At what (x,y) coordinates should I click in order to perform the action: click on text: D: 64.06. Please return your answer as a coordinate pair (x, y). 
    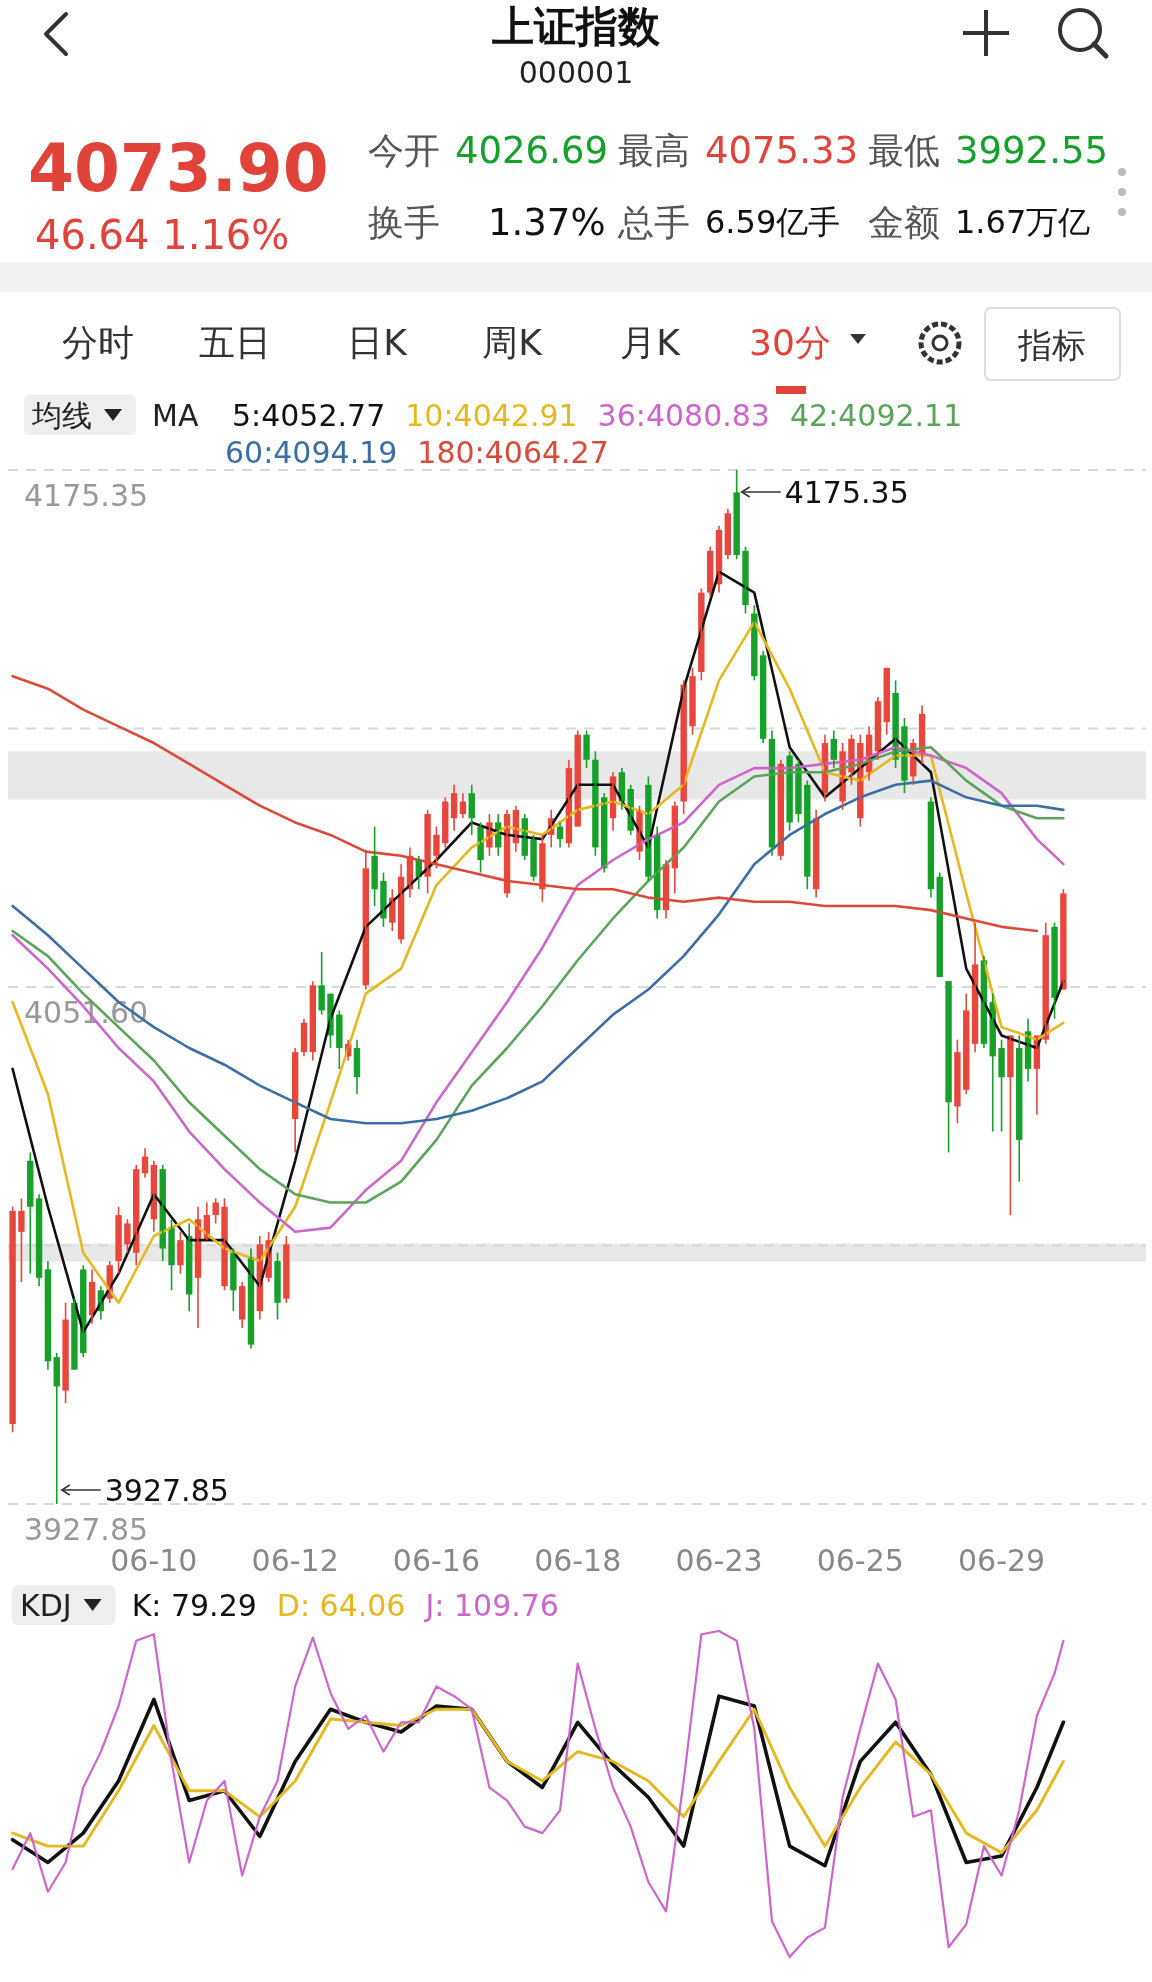
    Looking at the image, I should click on (341, 1605).